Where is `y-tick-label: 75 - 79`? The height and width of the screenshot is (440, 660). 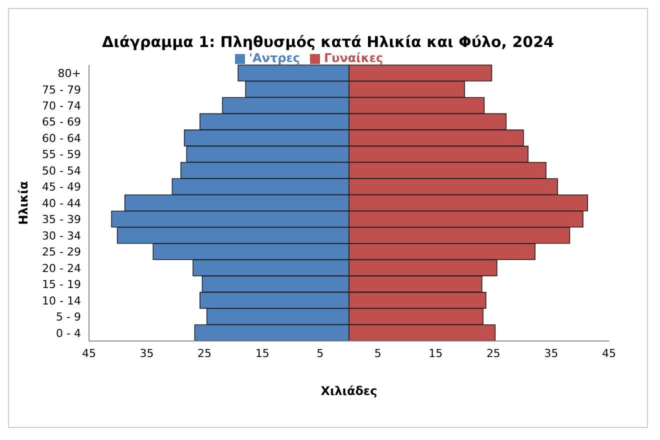 y-tick-label: 75 - 79 is located at coordinates (61, 89).